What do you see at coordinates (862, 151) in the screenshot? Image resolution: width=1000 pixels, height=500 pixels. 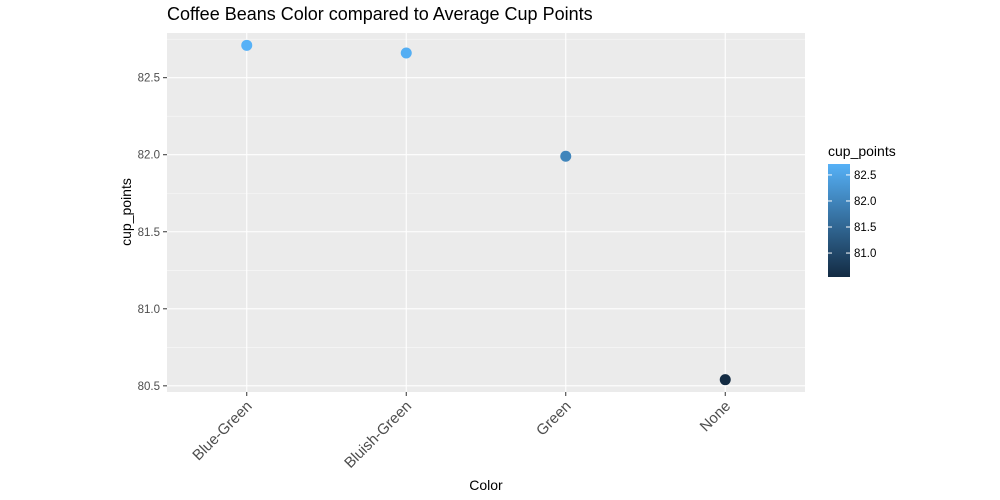 I see `legend-title: cup_points` at bounding box center [862, 151].